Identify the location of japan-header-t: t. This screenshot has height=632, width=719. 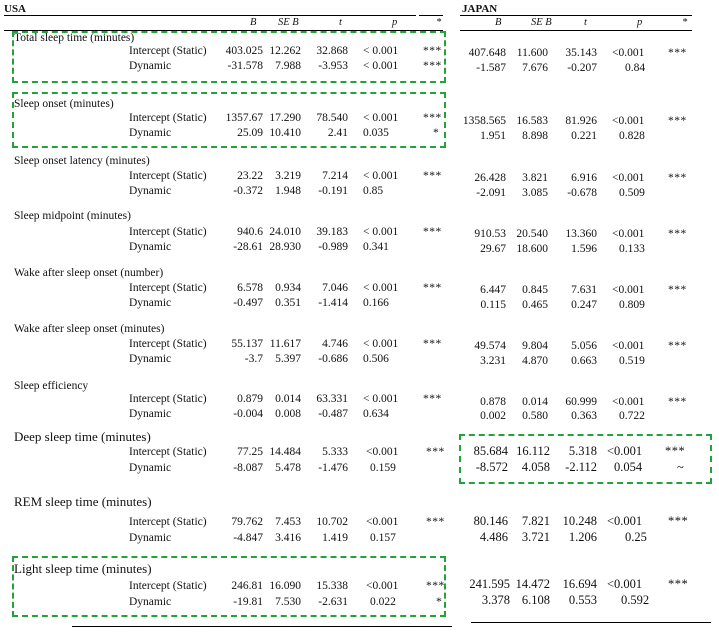
(585, 22).